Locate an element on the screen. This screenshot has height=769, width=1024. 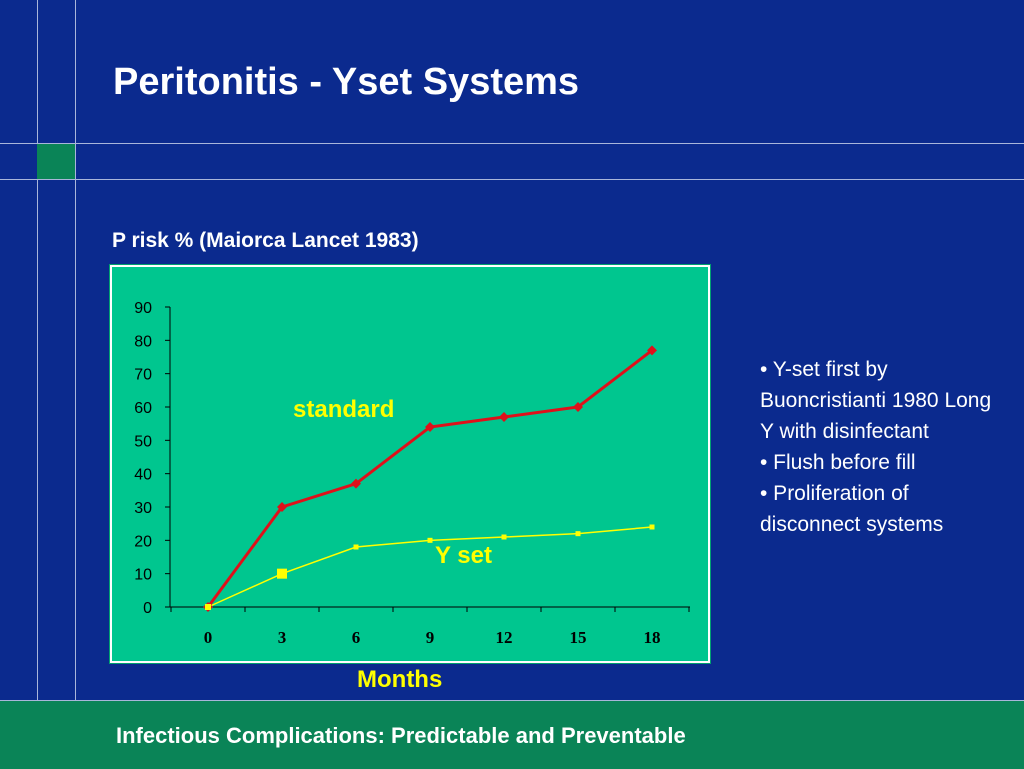
y-tick-label: 70 is located at coordinates (143, 375).